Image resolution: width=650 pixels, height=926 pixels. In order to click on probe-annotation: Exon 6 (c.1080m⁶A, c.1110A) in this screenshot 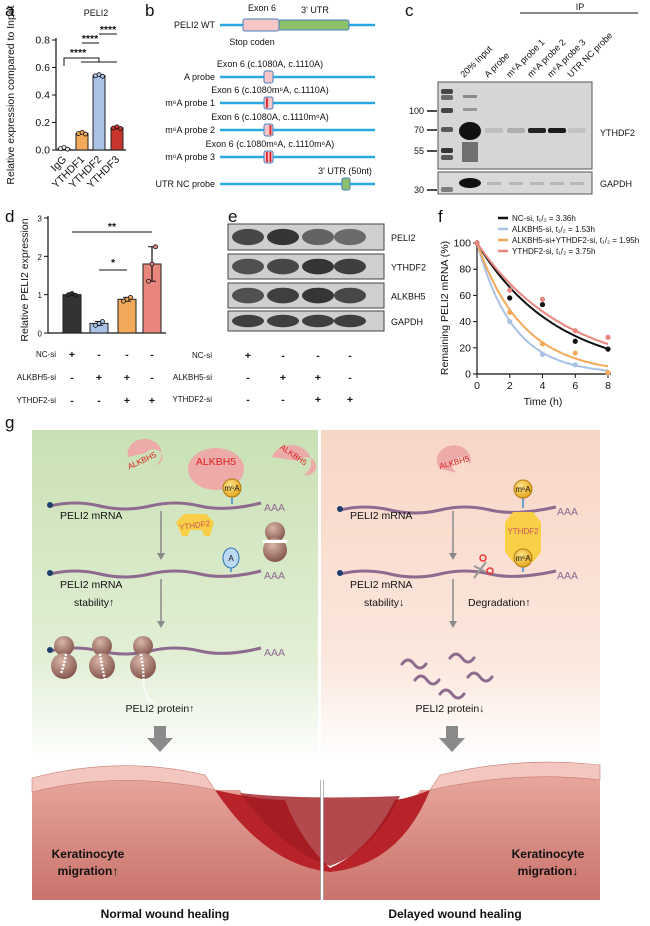, I will do `click(269, 90)`.